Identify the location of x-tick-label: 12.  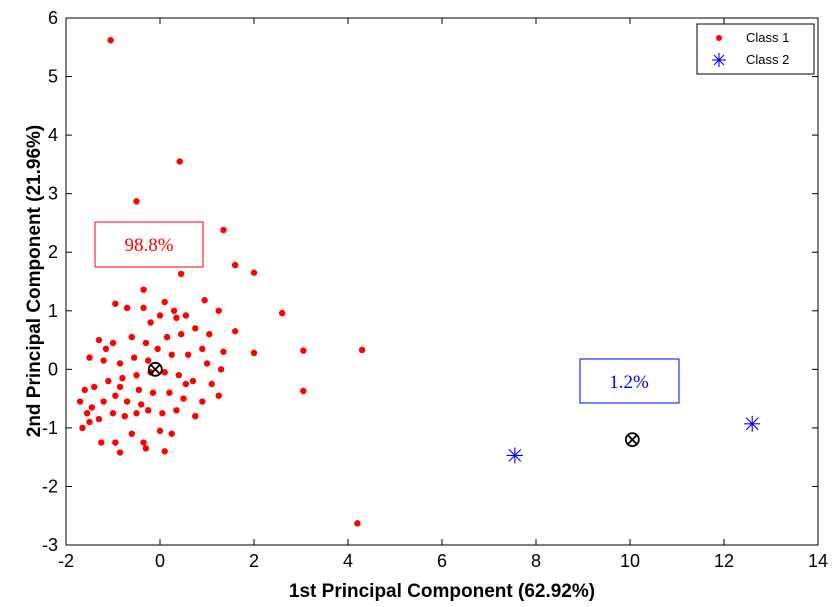
(724, 561).